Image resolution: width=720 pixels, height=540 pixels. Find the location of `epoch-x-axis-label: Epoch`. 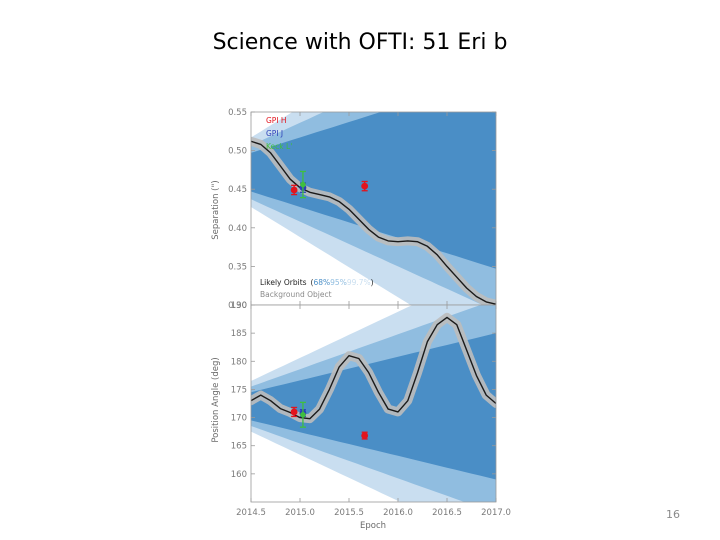

epoch-x-axis-label: Epoch is located at coordinates (373, 526).